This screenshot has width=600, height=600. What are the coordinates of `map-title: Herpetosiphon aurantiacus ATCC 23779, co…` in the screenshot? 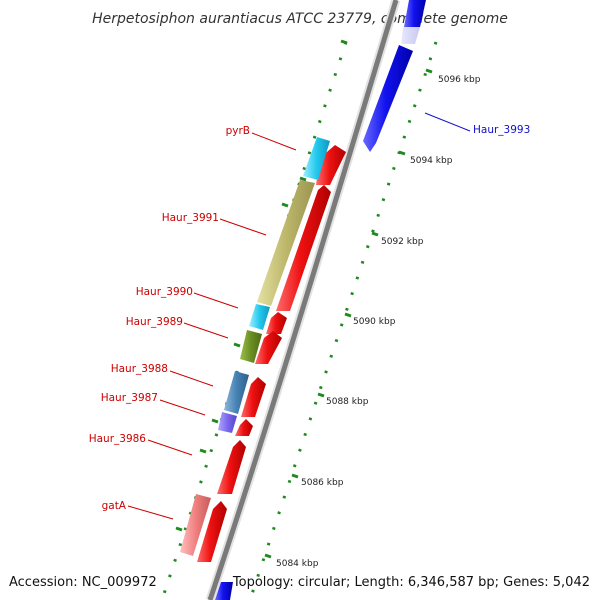 It's located at (300, 19).